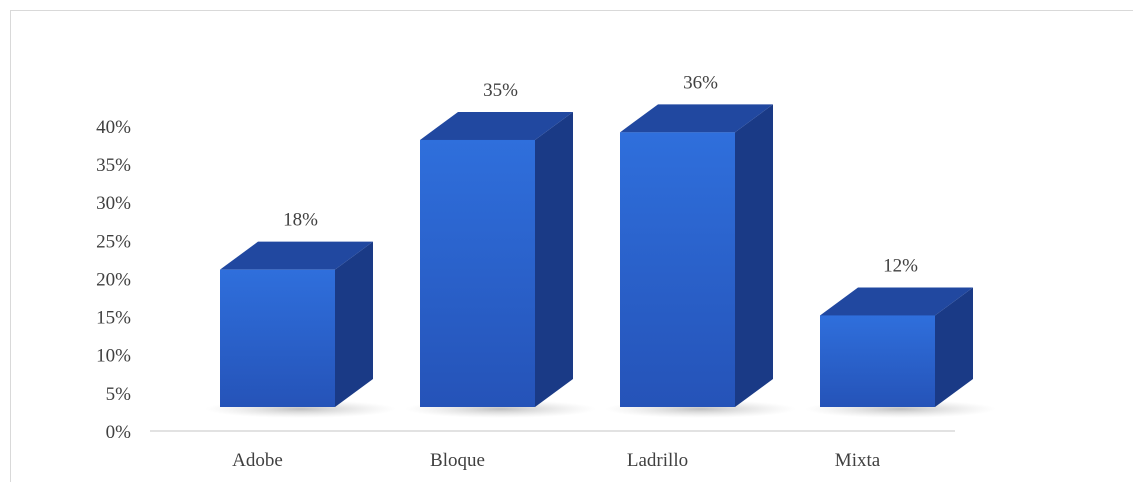  What do you see at coordinates (113, 356) in the screenshot?
I see `y-tick-label: 10%` at bounding box center [113, 356].